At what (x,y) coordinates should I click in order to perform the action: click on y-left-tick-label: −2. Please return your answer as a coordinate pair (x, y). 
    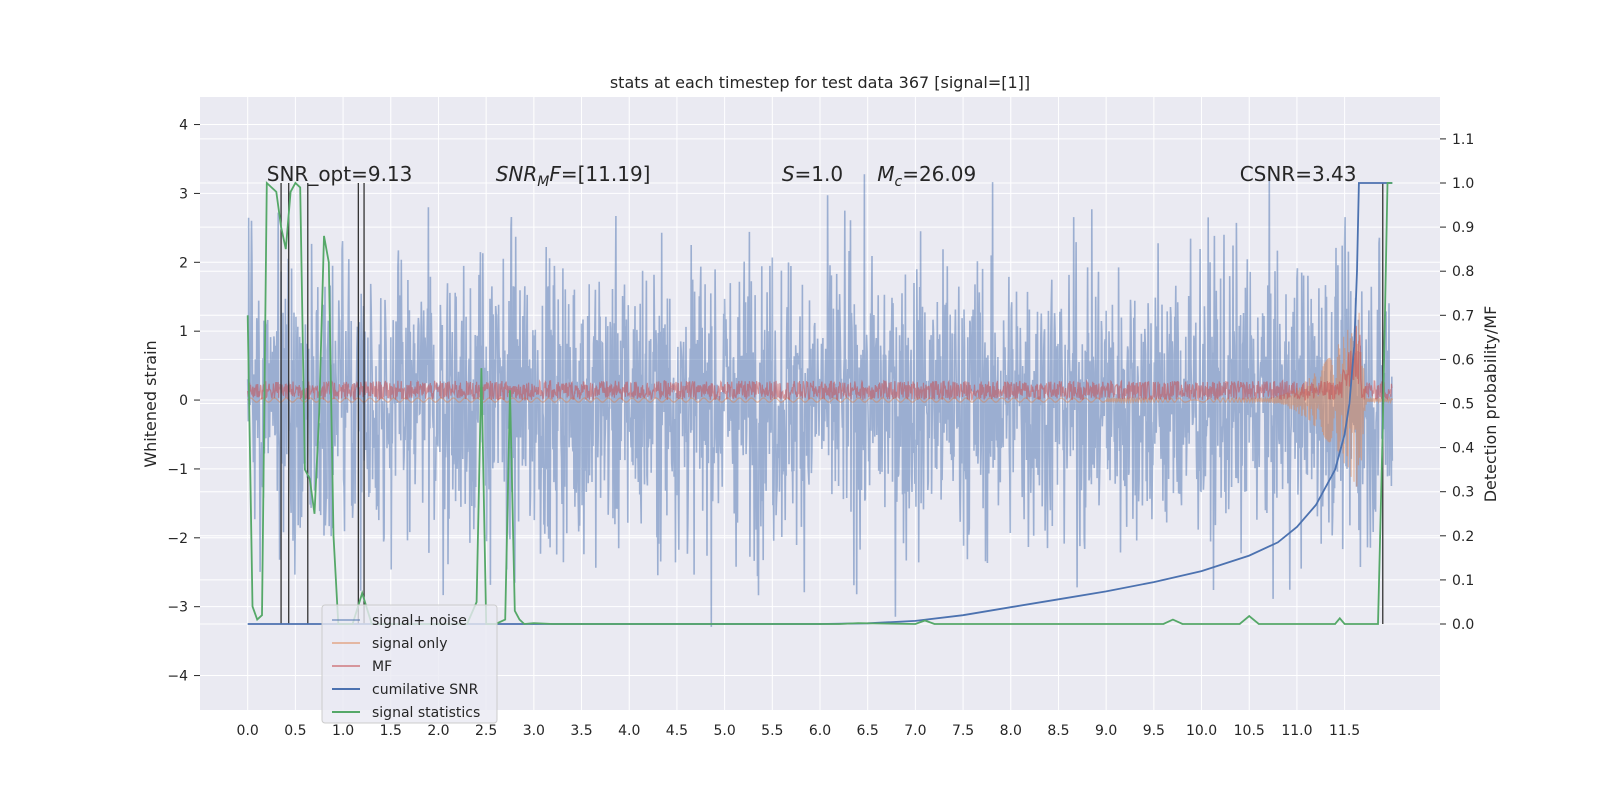
    Looking at the image, I should click on (177, 539).